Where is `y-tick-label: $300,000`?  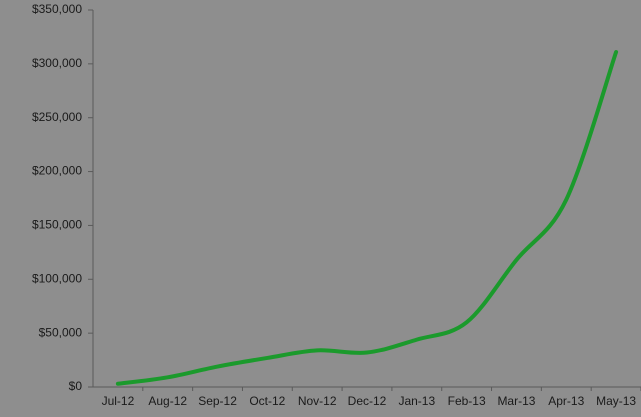 y-tick-label: $300,000 is located at coordinates (57, 63).